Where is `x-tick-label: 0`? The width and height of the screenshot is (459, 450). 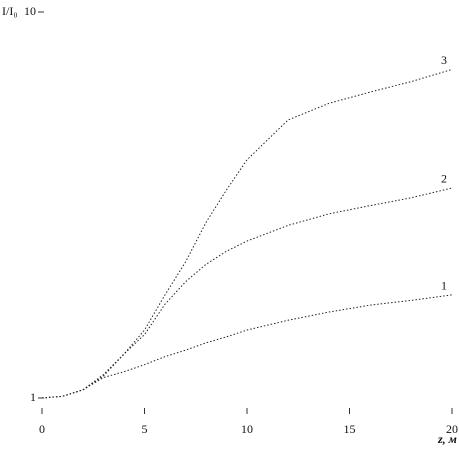 x-tick-label: 0 is located at coordinates (42, 429).